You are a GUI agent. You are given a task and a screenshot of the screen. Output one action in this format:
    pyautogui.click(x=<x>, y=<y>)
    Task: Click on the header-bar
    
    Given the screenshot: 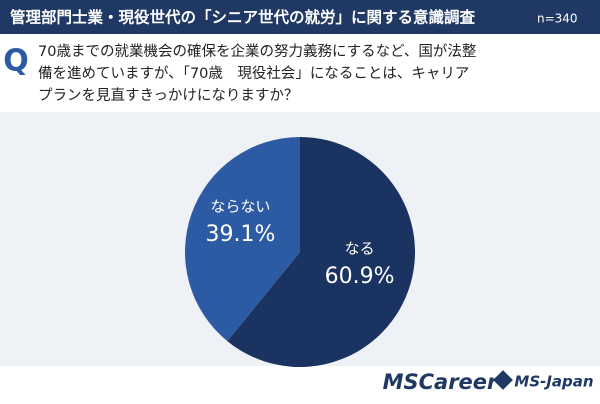 What is the action you would take?
    pyautogui.click(x=300, y=17)
    